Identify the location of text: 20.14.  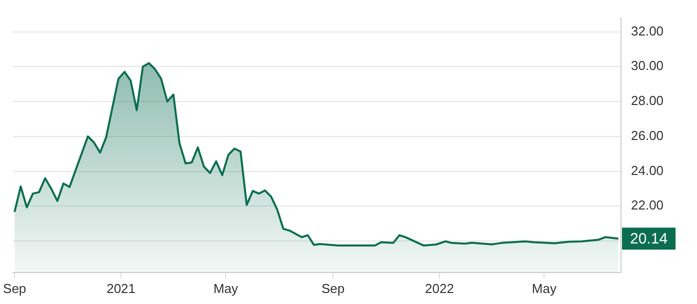
(649, 239).